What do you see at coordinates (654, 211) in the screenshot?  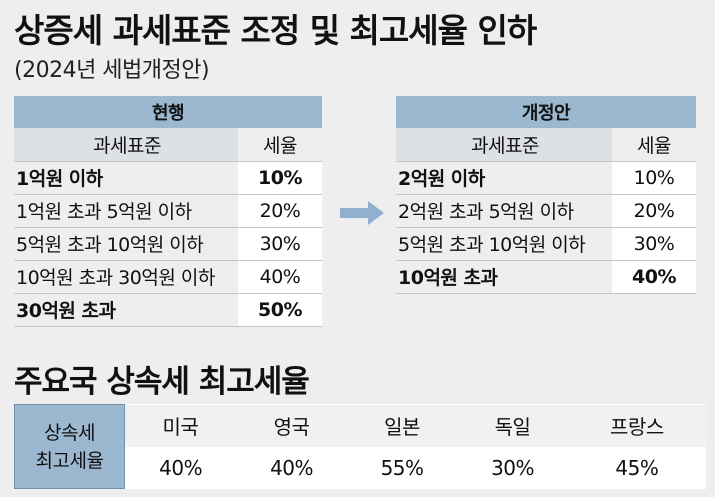 I see `revised-rate-cell: 20%` at bounding box center [654, 211].